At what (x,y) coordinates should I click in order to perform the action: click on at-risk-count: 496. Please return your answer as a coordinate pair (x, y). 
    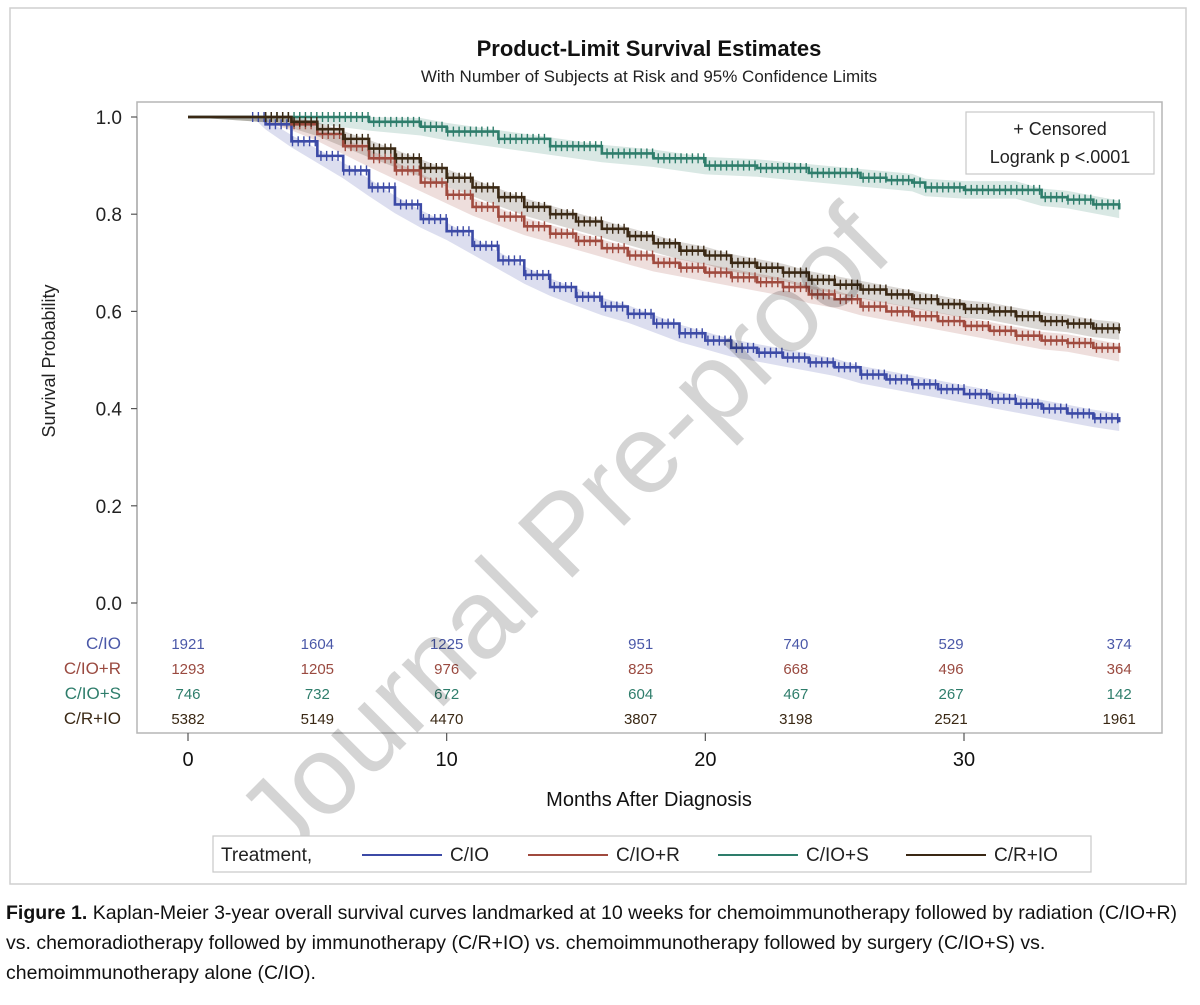
    Looking at the image, I should click on (951, 669).